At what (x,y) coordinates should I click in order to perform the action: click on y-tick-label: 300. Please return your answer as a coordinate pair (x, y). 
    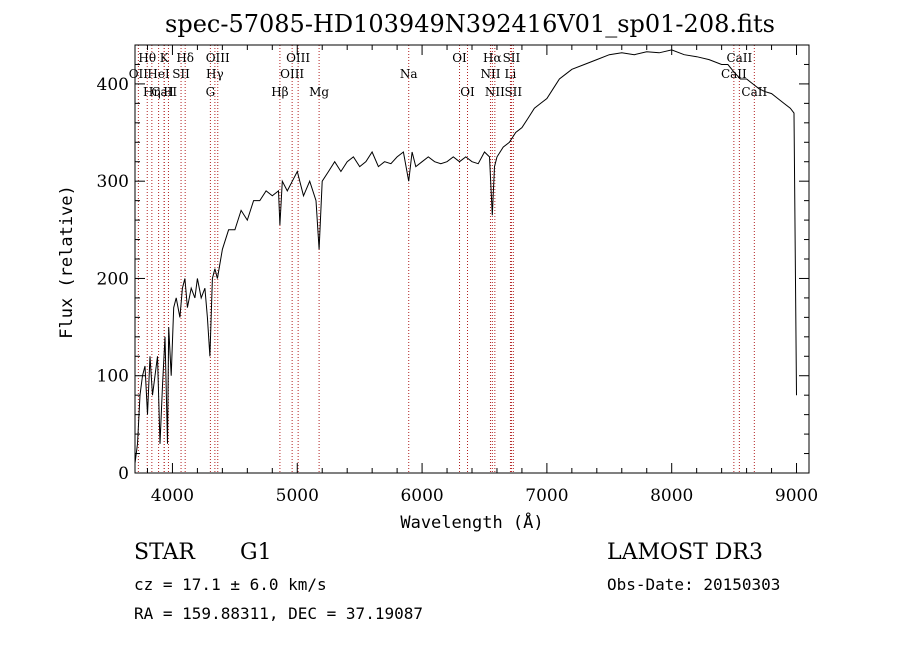
    Looking at the image, I should click on (113, 182).